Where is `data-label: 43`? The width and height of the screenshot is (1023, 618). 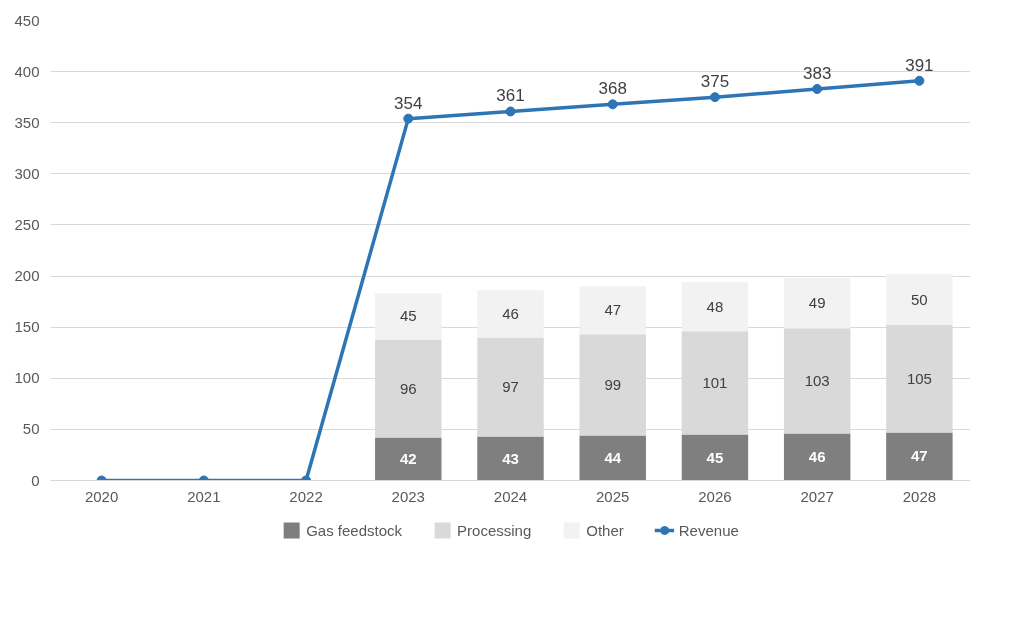
data-label: 43 is located at coordinates (510, 458).